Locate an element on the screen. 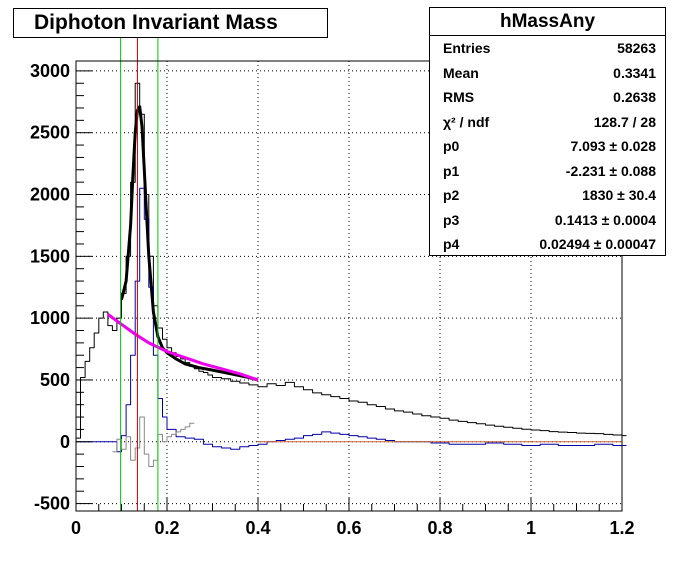  stats-title: hMassAny is located at coordinates (547, 22).